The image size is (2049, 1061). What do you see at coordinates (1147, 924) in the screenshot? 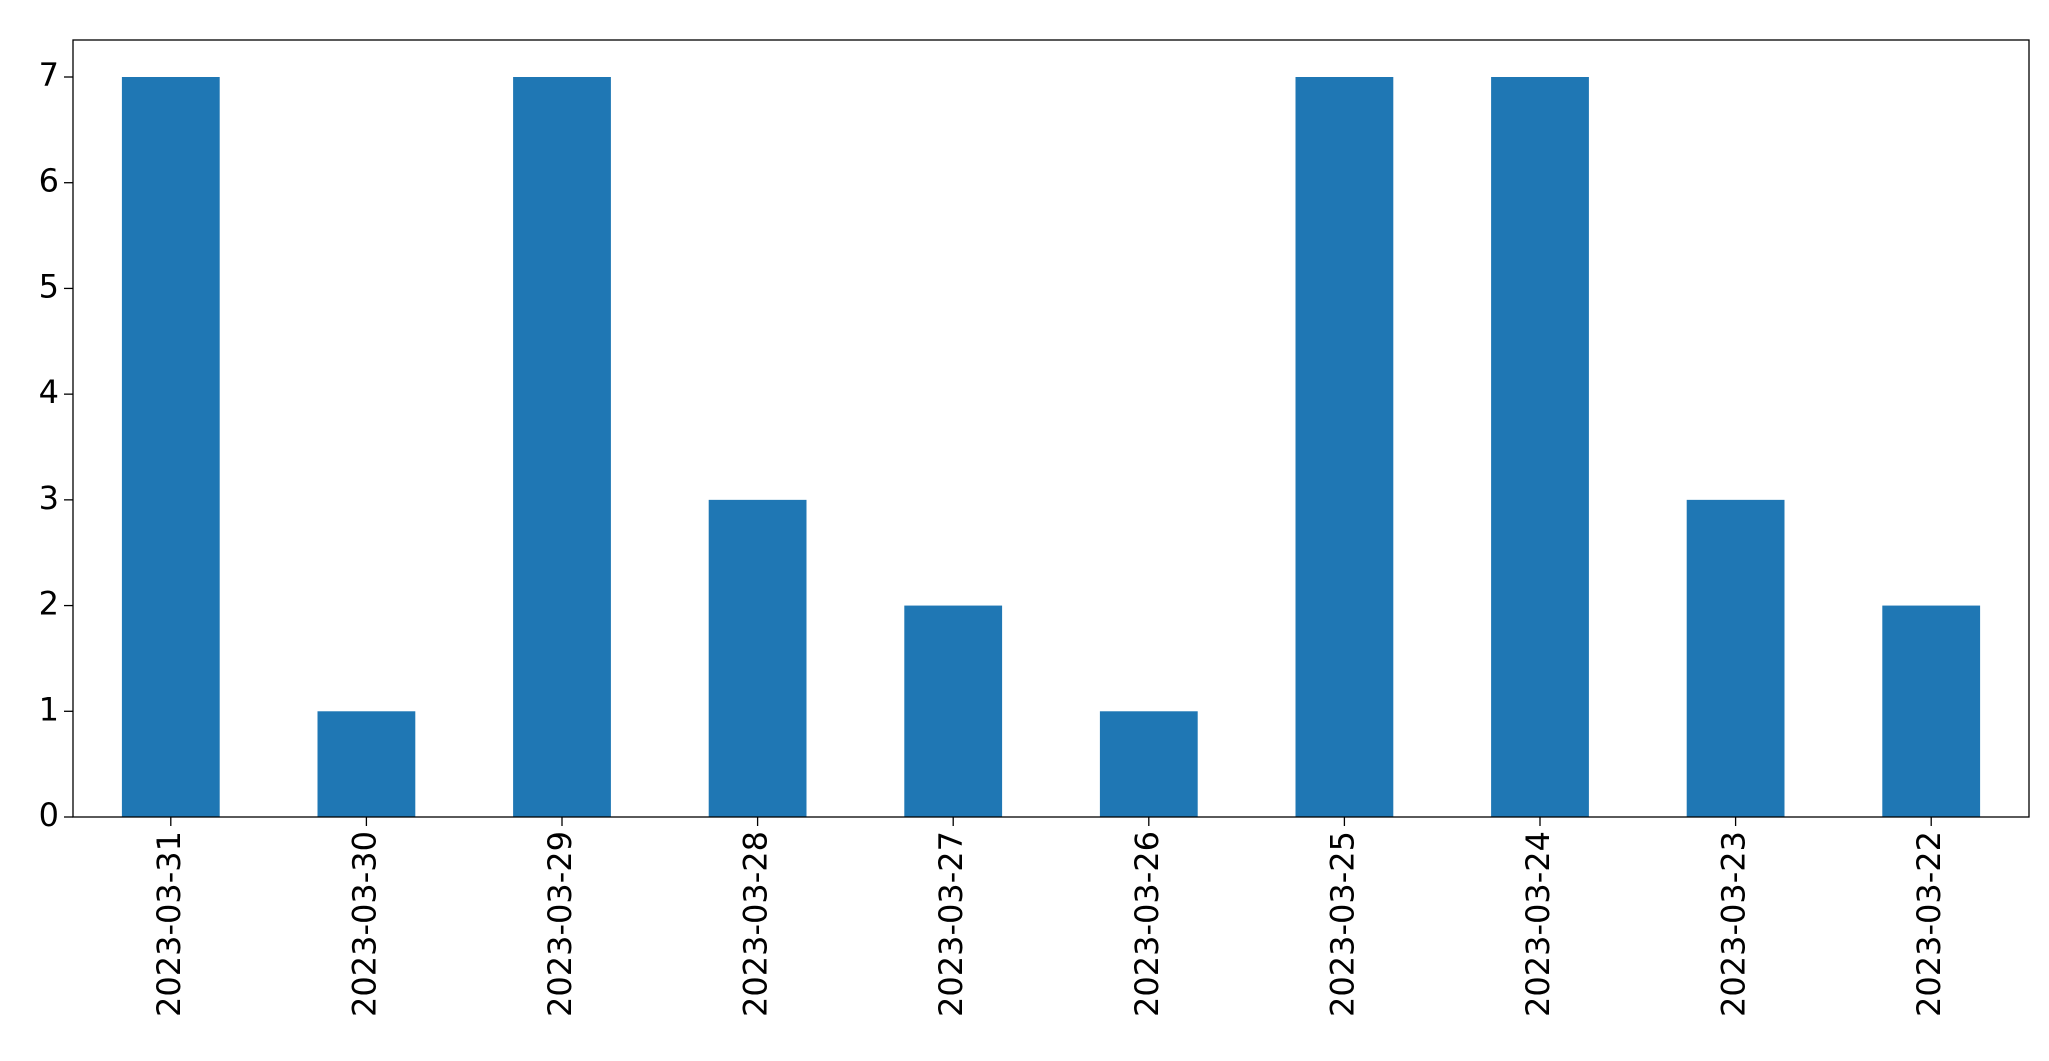
I see `x-tick-label: 2023-03-26` at bounding box center [1147, 924].